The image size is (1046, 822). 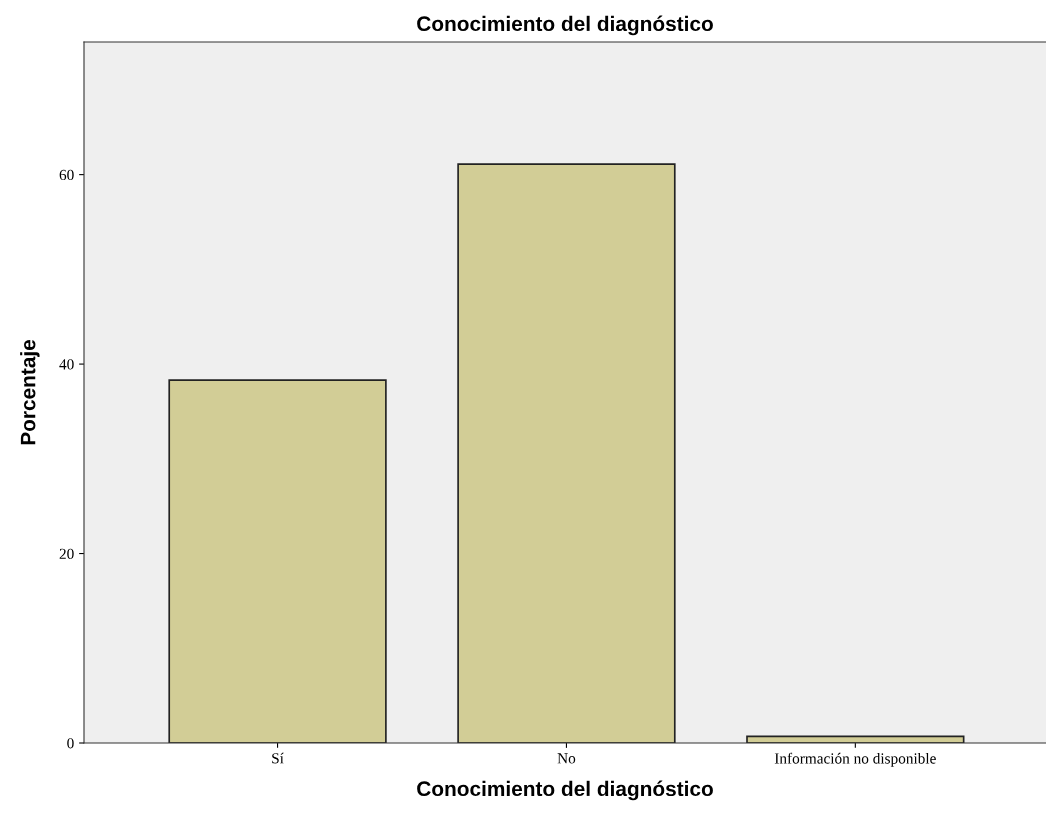 What do you see at coordinates (565, 790) in the screenshot?
I see `x-axis-title: Conocimiento del diagnóstico` at bounding box center [565, 790].